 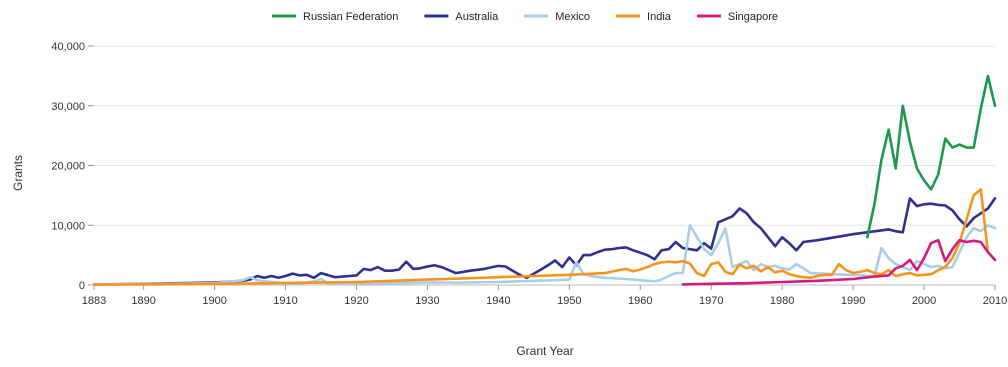 What do you see at coordinates (285, 301) in the screenshot?
I see `x-tick-label: 1910` at bounding box center [285, 301].